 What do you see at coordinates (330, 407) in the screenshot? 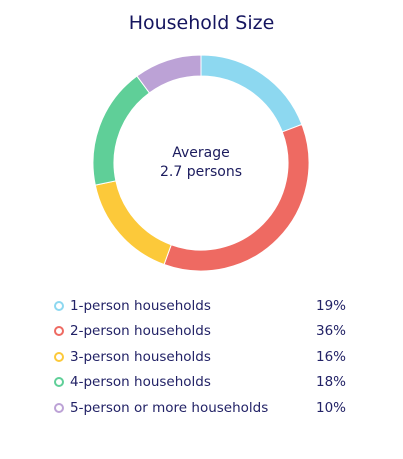
I see `legend-percent: 10%` at bounding box center [330, 407].